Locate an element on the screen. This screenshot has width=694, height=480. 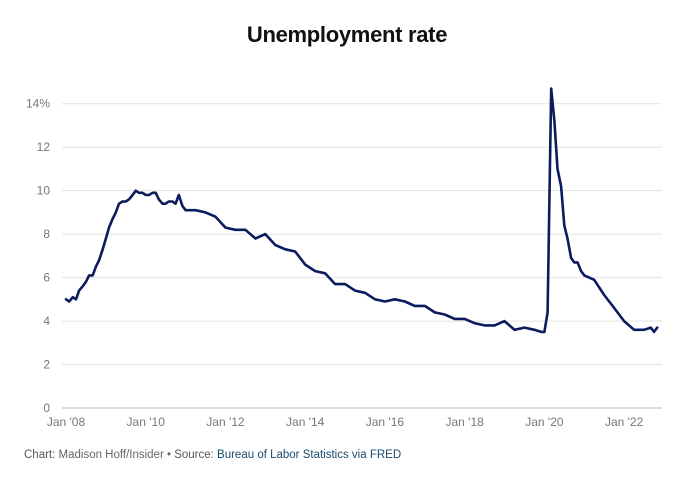
y-tick-label: 14% is located at coordinates (38, 104).